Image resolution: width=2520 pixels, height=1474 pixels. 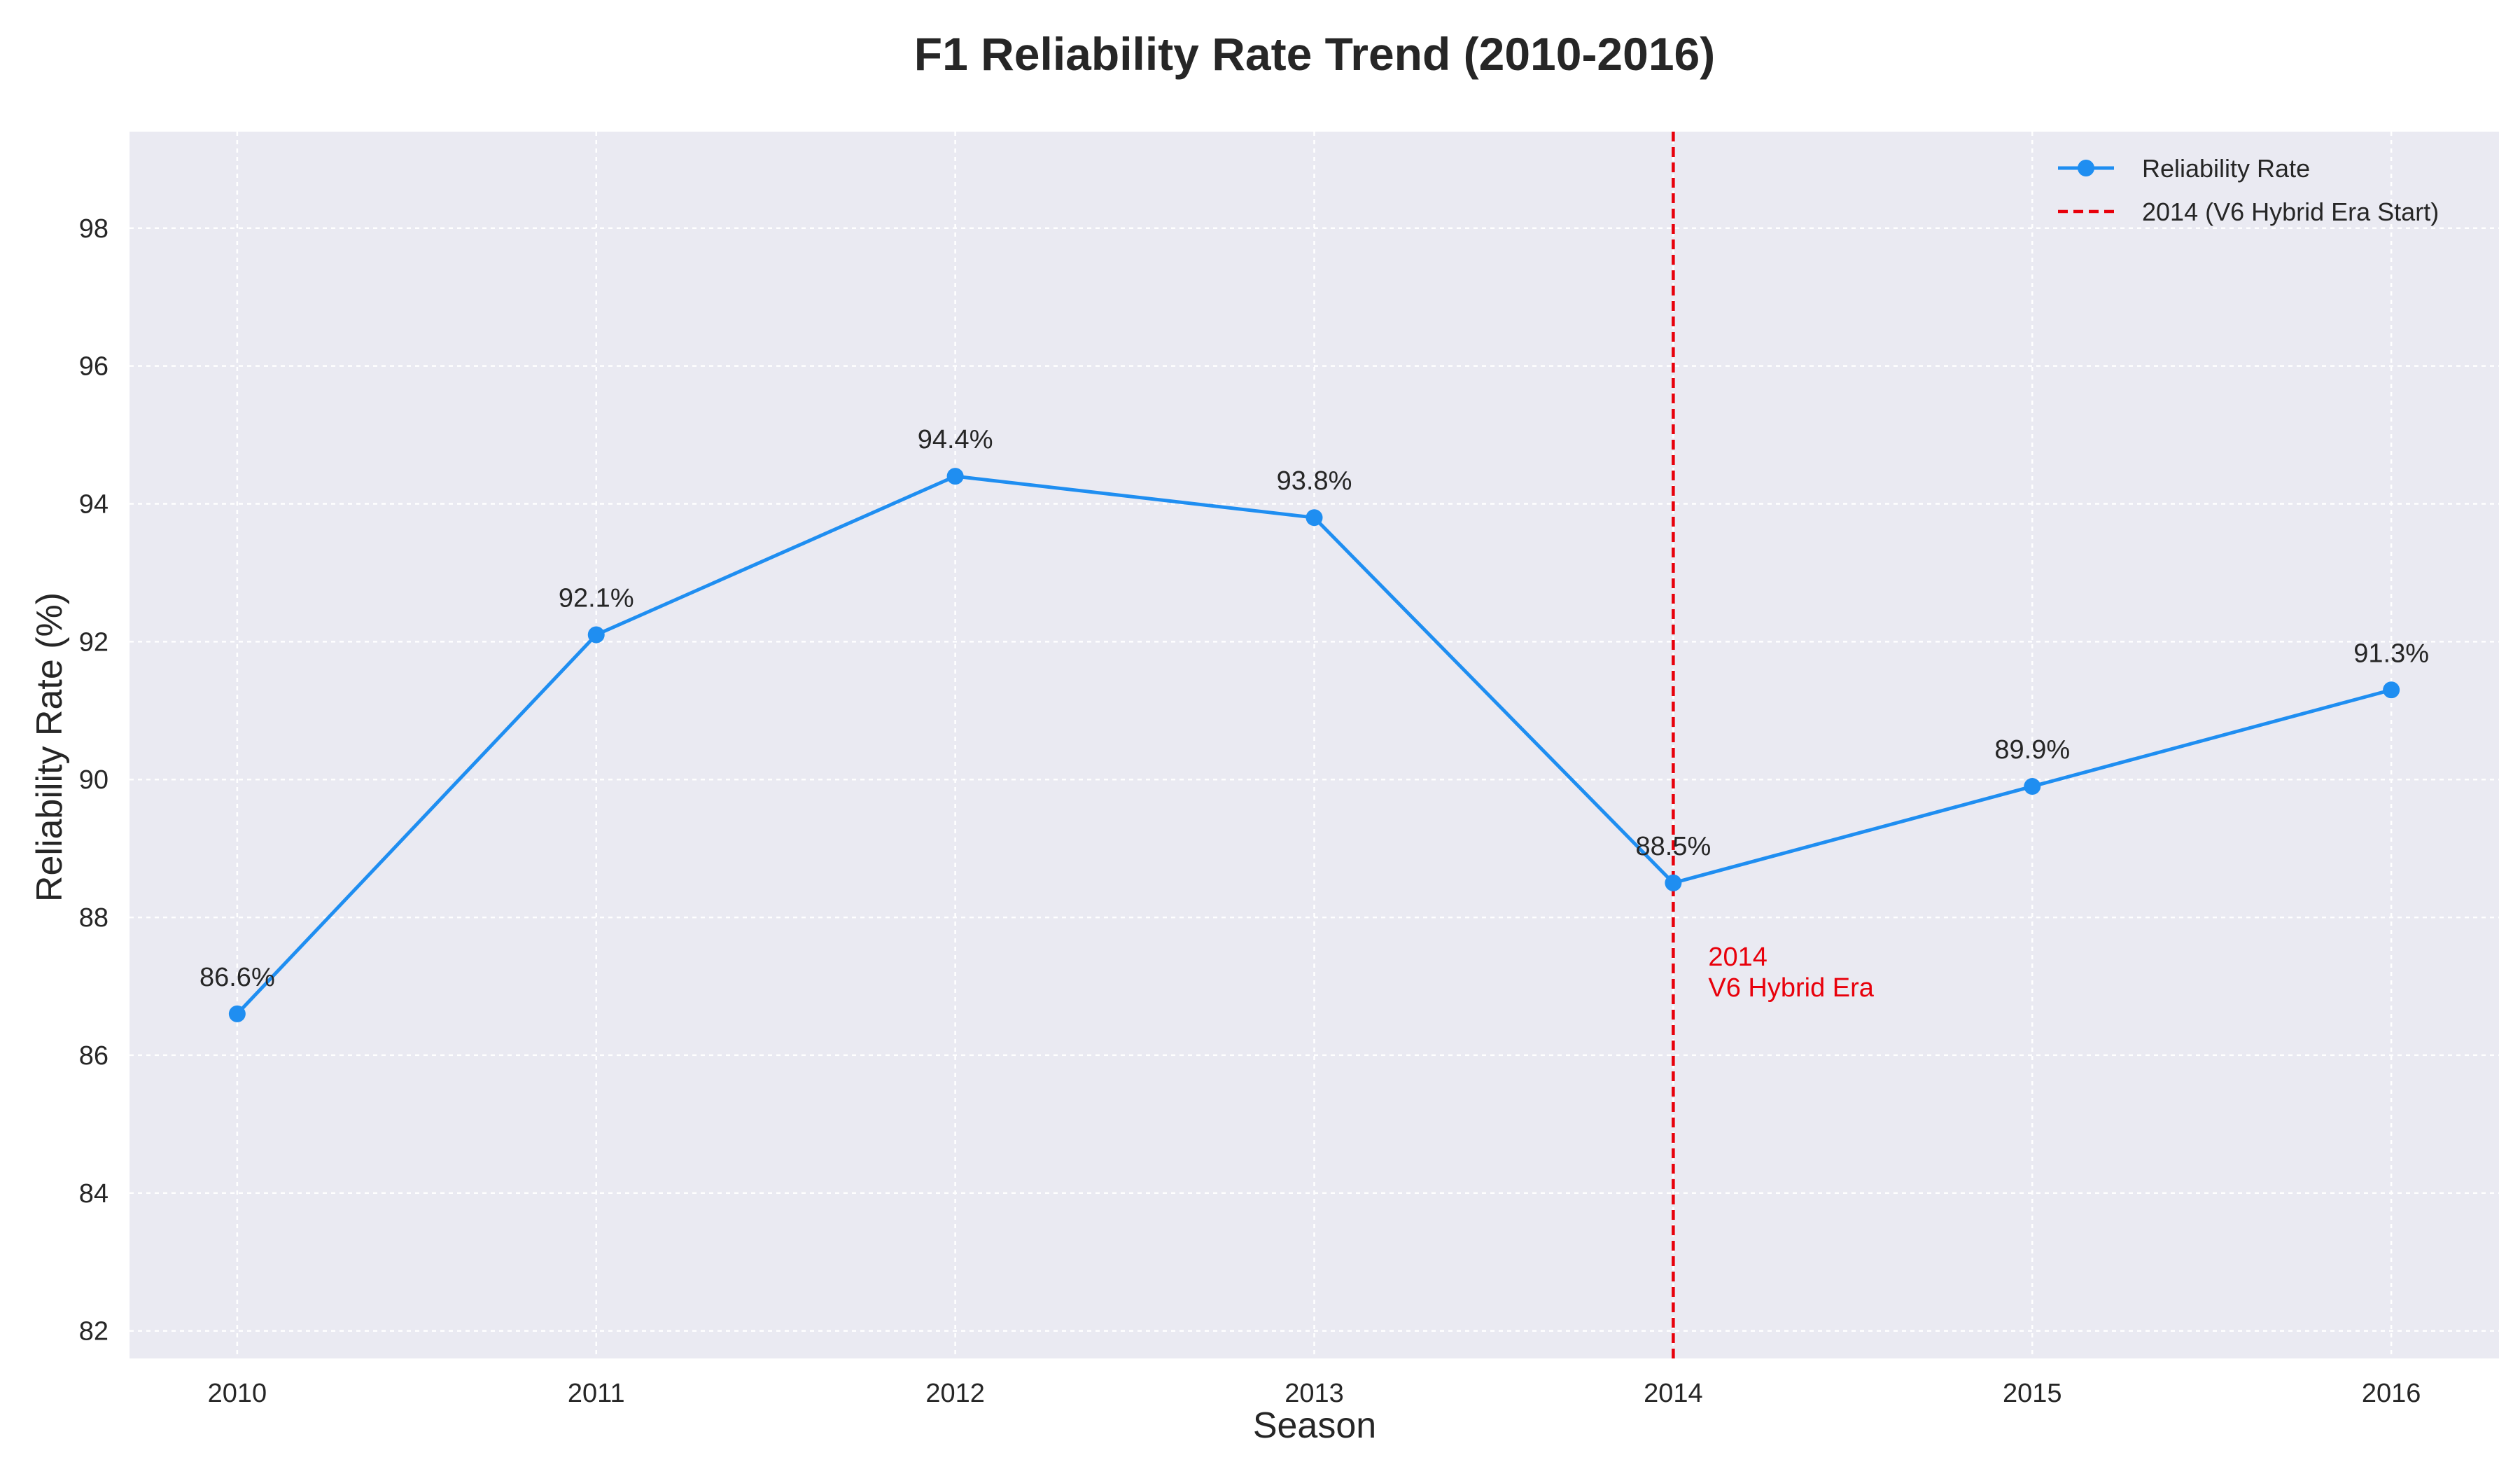 I want to click on x-tick-label: 2014, so click(x=1673, y=1394).